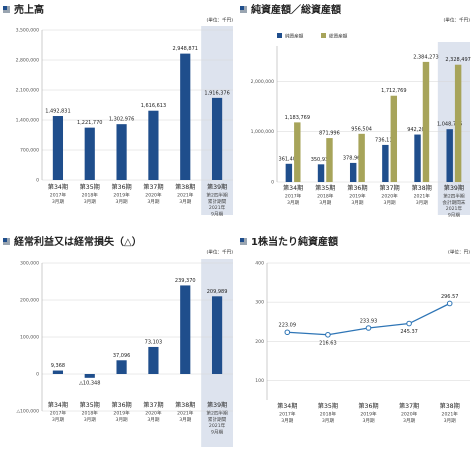  I want to click on value-label: 245.37, so click(409, 332).